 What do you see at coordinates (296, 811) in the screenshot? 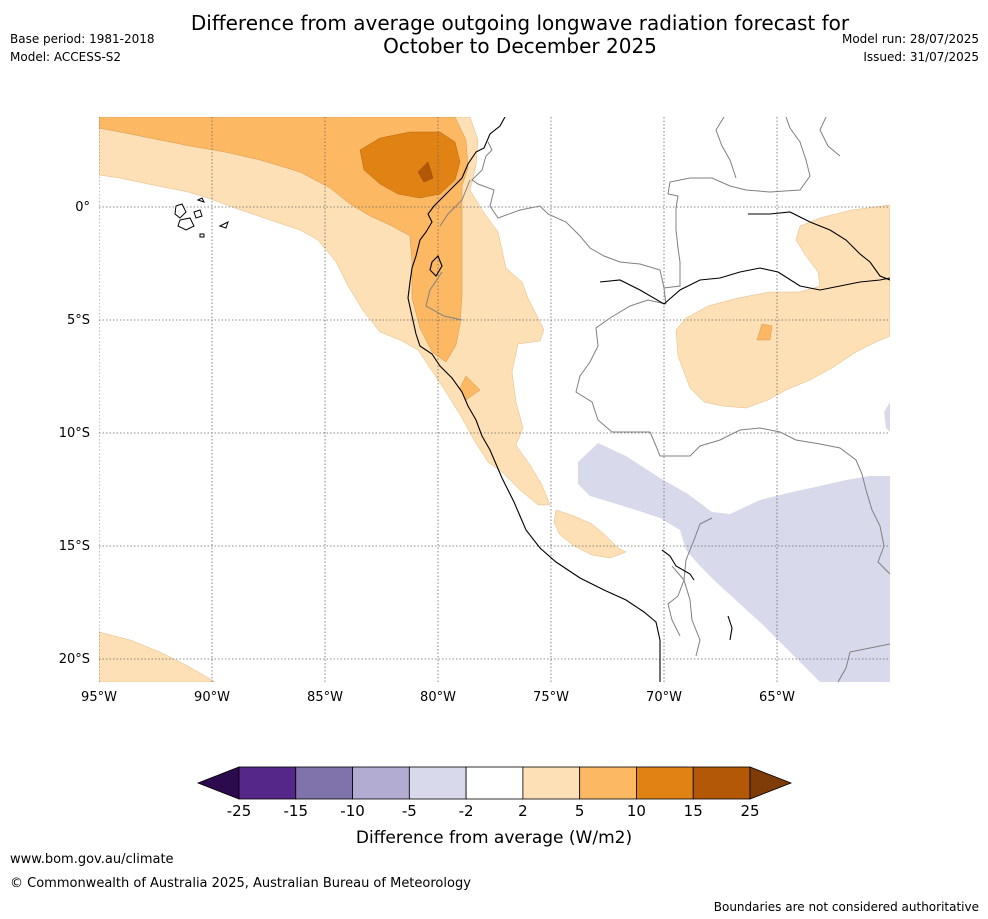
I see `colorbar-tick-label: -15` at bounding box center [296, 811].